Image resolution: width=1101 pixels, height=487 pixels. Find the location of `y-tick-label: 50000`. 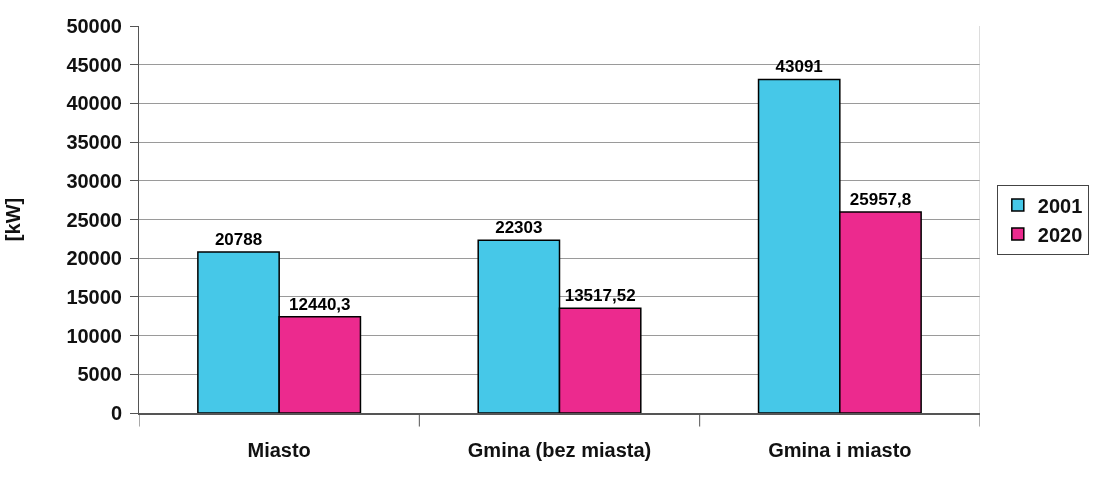

y-tick-label: 50000 is located at coordinates (94, 26).